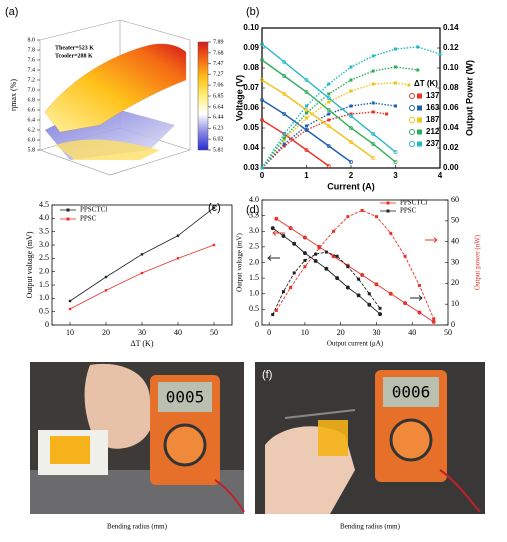 The height and width of the screenshot is (542, 507). I want to click on photo-caption: Bending radius (mm), so click(137, 527).